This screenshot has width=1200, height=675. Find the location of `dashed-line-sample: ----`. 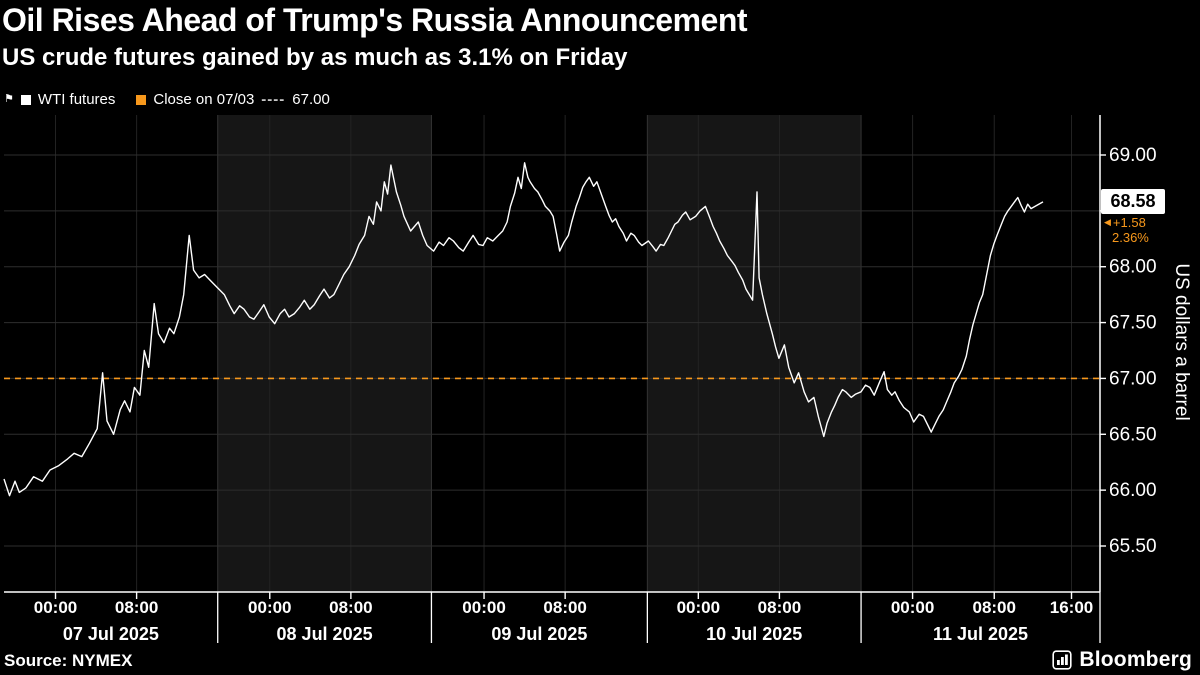

dashed-line-sample: ---- is located at coordinates (273, 99).